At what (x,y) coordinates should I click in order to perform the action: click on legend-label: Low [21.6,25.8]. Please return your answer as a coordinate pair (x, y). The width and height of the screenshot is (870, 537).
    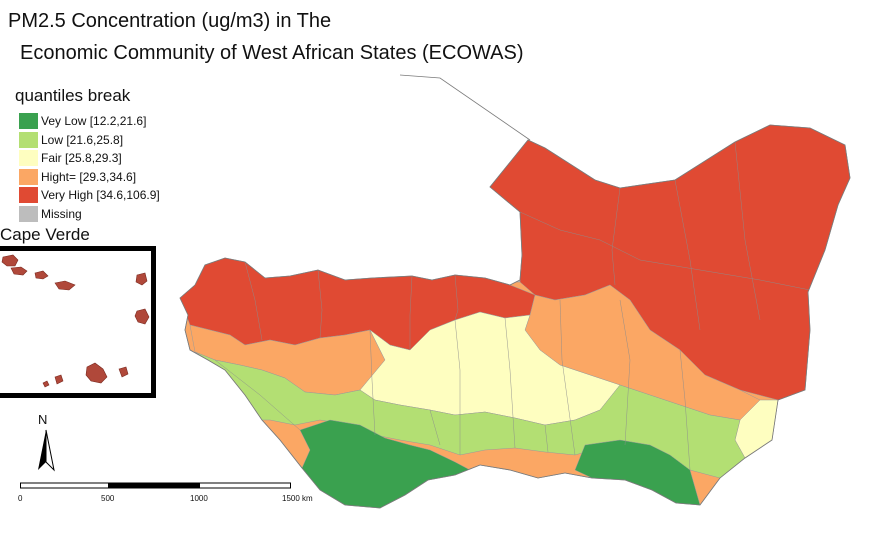
    Looking at the image, I should click on (82, 139).